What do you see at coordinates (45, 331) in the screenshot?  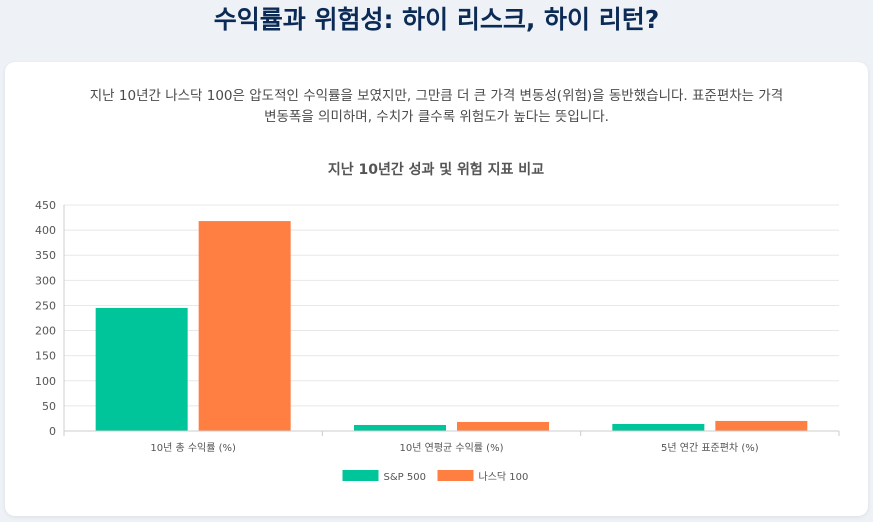 I see `y-tick-label: 200` at bounding box center [45, 331].